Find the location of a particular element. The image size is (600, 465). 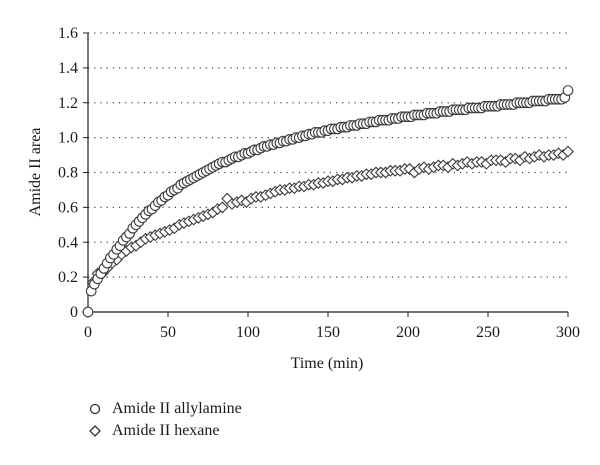

diamond-marker-icon is located at coordinates (95, 431).